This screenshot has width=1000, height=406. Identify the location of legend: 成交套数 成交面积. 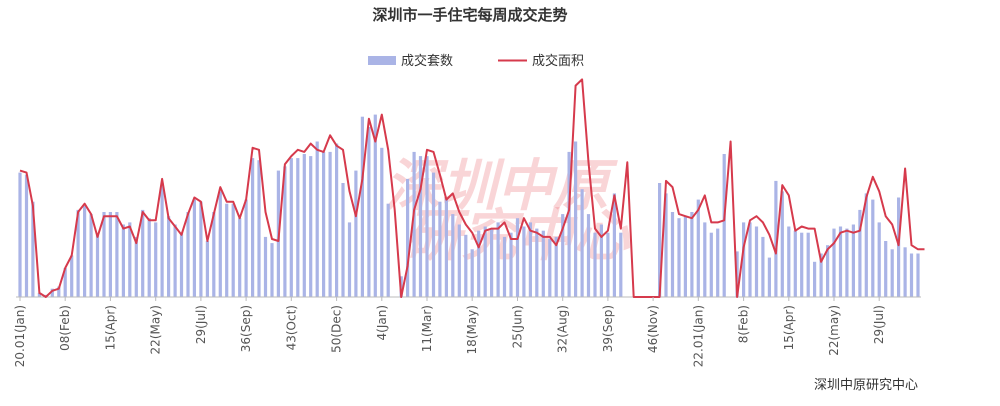
(476, 61).